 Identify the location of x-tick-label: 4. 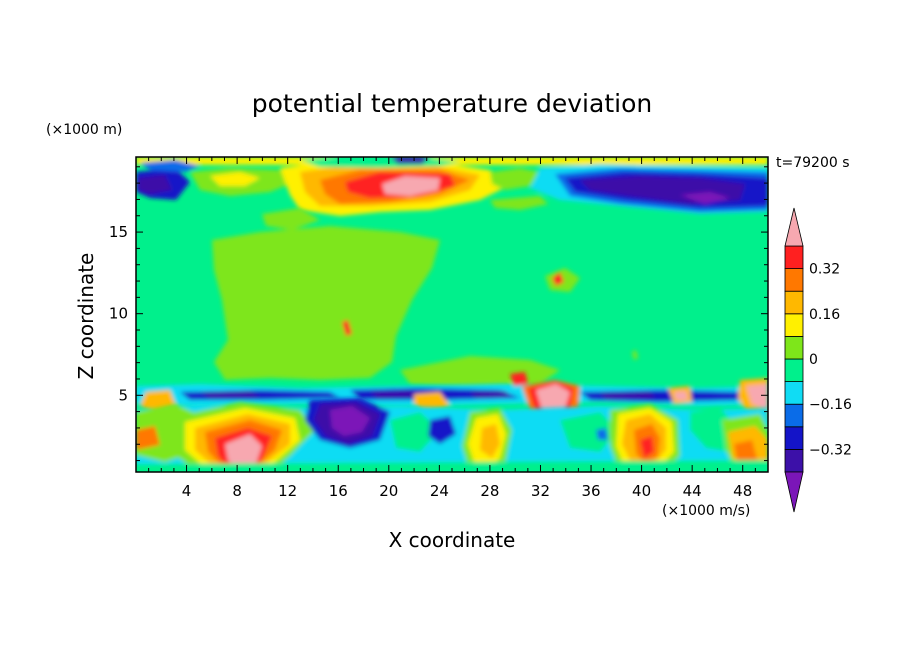
(187, 491).